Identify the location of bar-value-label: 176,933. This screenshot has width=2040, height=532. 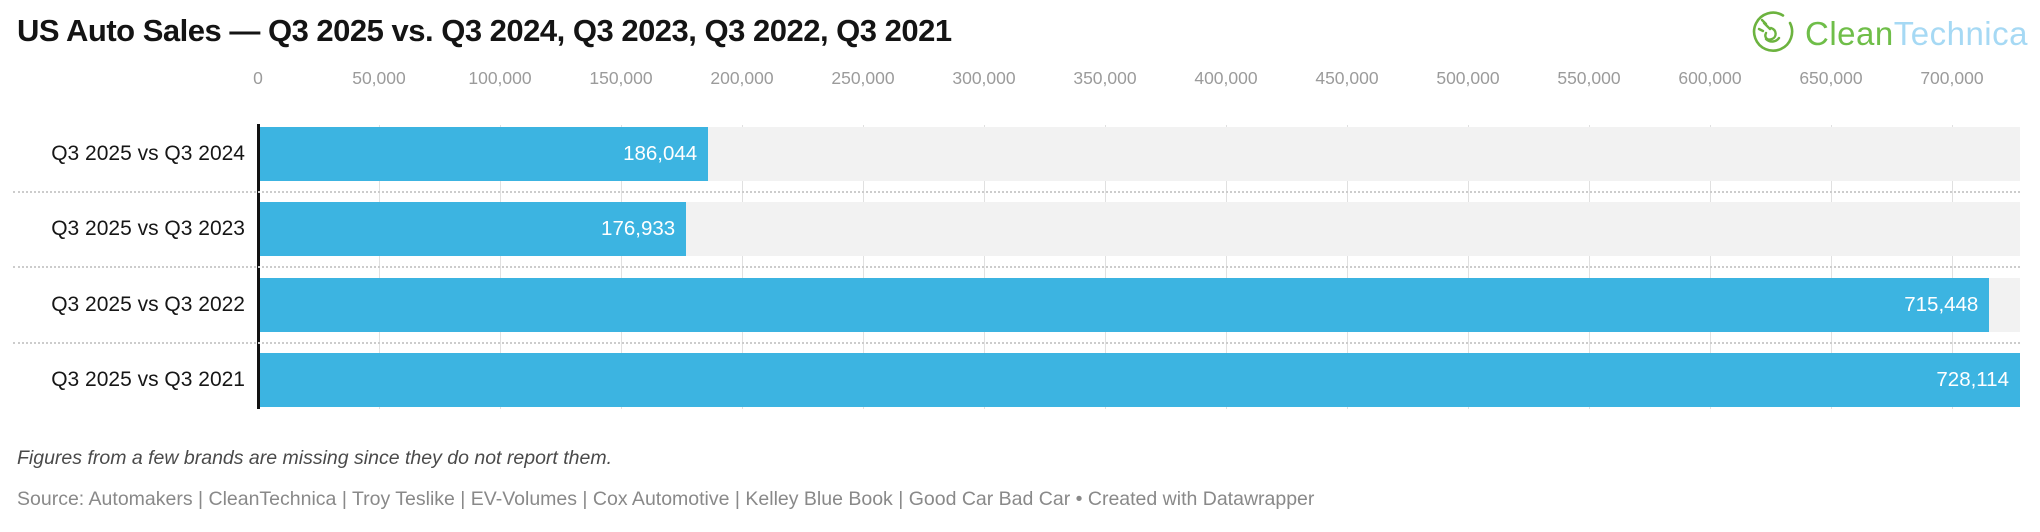
(638, 228).